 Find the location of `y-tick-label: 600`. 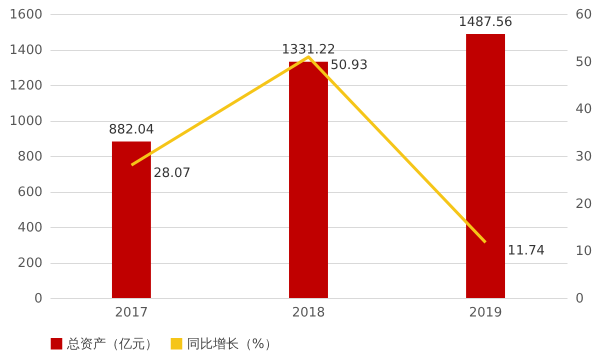

y-tick-label: 600 is located at coordinates (30, 192).